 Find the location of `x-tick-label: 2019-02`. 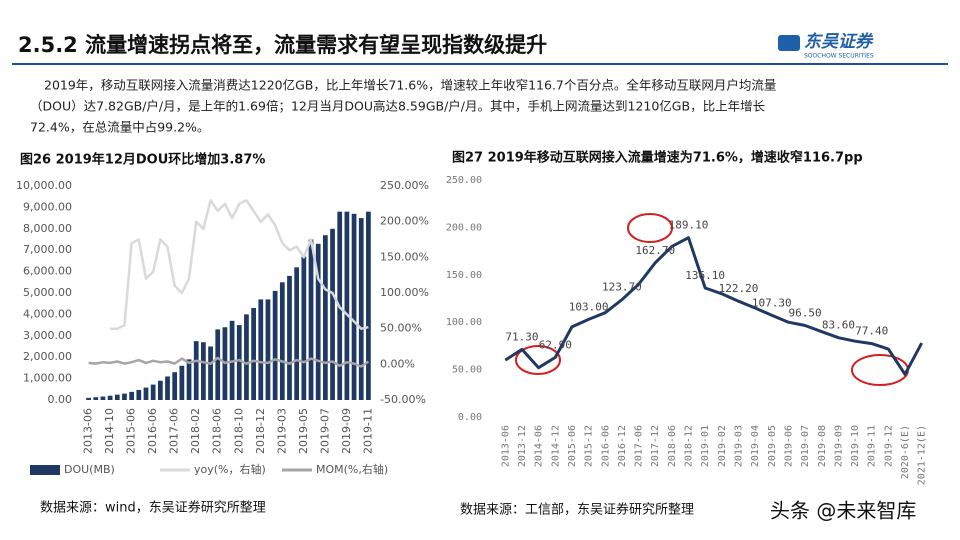

x-tick-label: 2019-02 is located at coordinates (722, 446).